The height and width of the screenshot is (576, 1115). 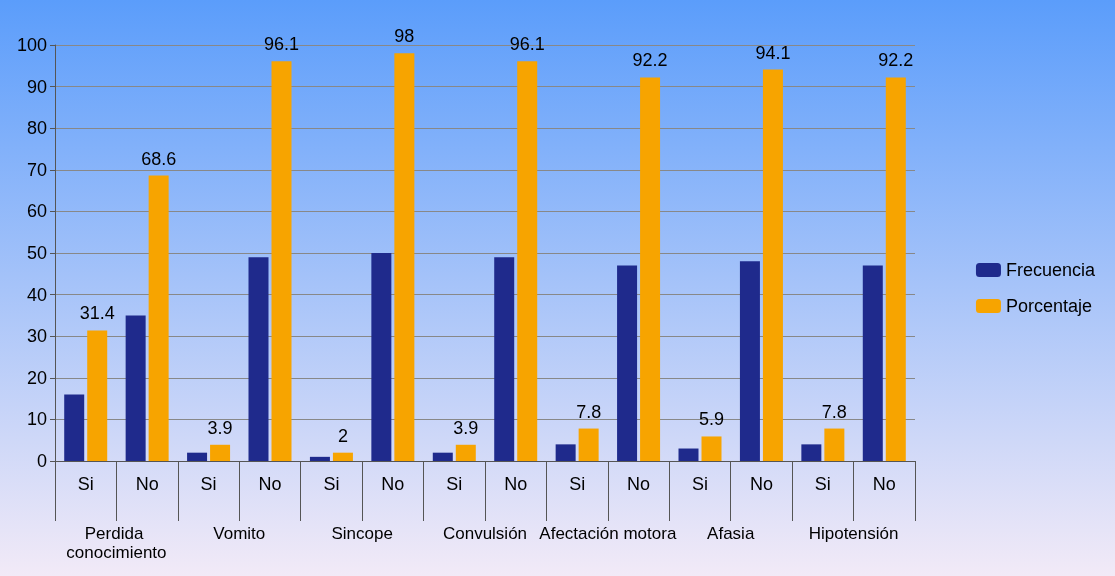 What do you see at coordinates (731, 533) in the screenshot?
I see `text: Afasia` at bounding box center [731, 533].